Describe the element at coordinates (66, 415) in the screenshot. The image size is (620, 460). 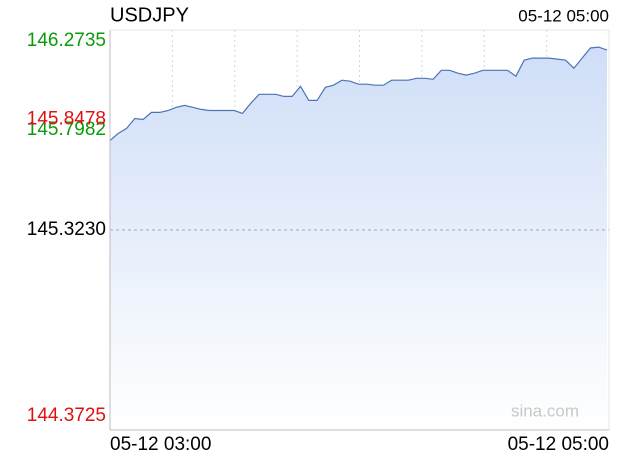
I see `y-tick-label: 144.3725` at that location.